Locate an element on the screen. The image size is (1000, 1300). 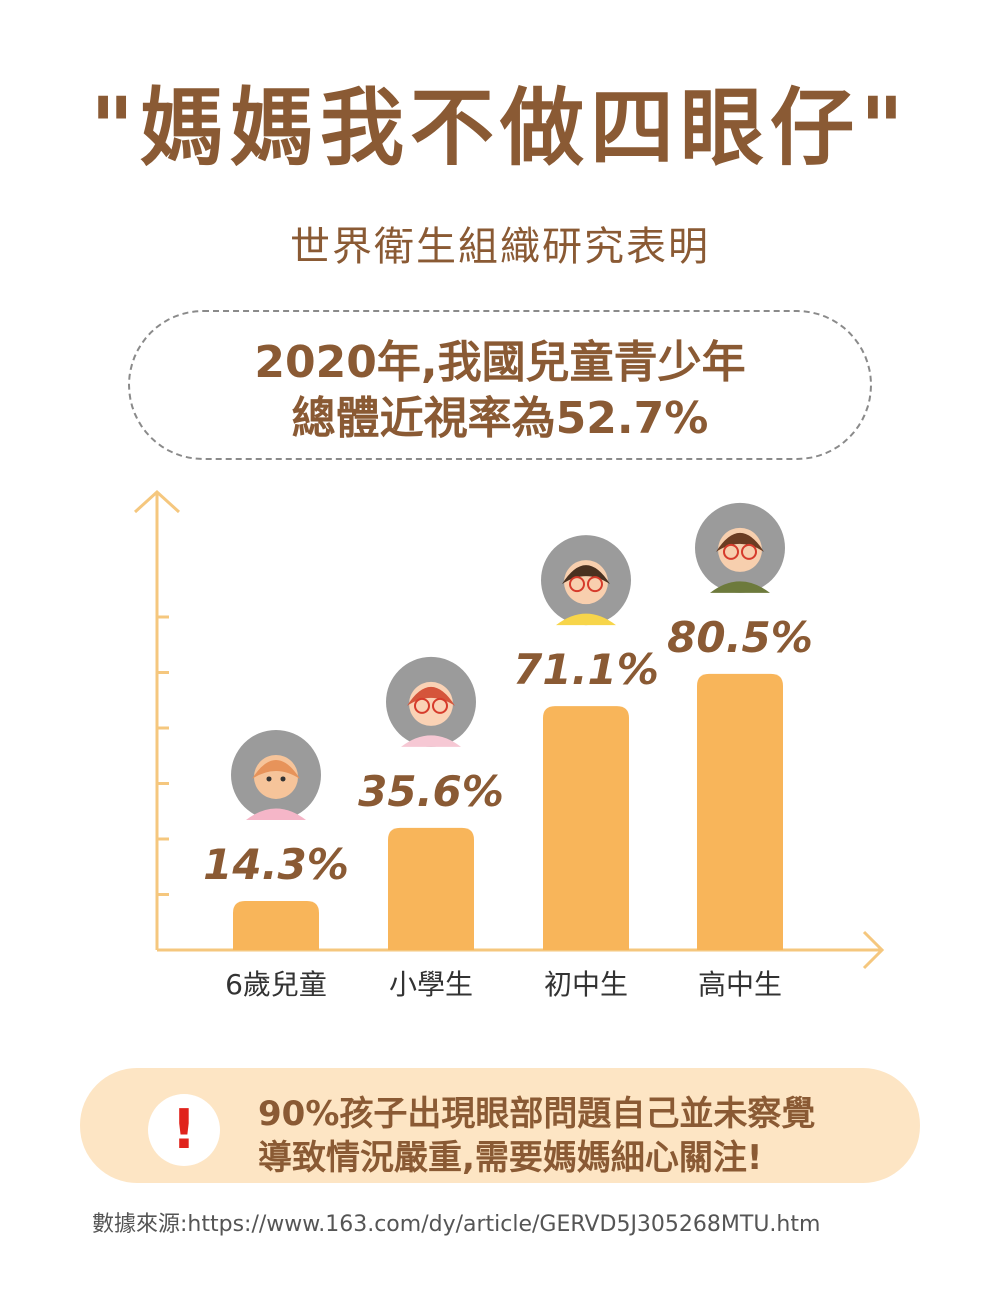
exclamation-icon: ! is located at coordinates (184, 1130).